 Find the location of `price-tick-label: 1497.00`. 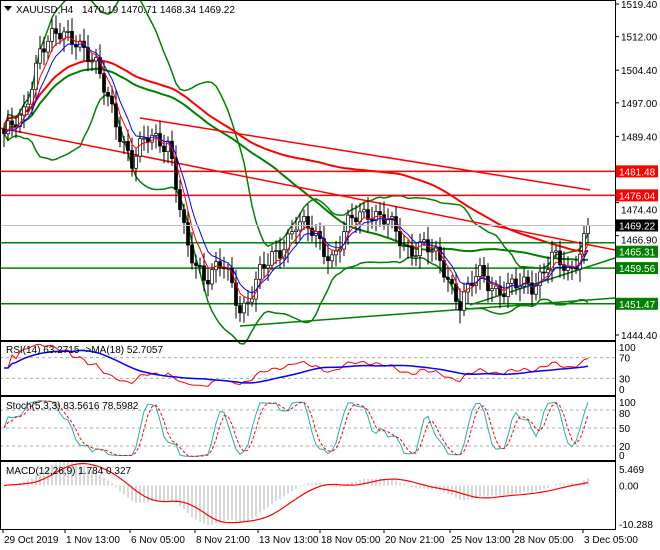

price-tick-label: 1497.00 is located at coordinates (639, 104).